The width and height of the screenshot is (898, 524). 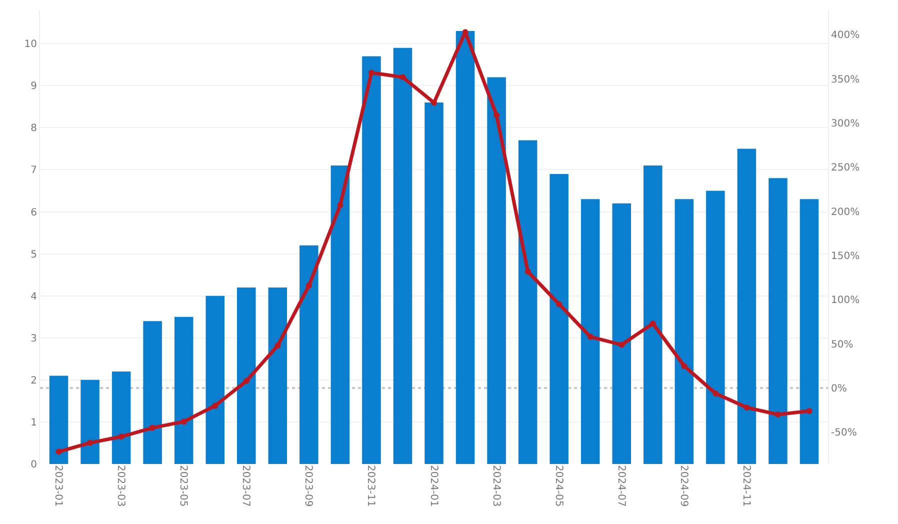 What do you see at coordinates (33, 170) in the screenshot?
I see `y-tick-label: 7` at bounding box center [33, 170].